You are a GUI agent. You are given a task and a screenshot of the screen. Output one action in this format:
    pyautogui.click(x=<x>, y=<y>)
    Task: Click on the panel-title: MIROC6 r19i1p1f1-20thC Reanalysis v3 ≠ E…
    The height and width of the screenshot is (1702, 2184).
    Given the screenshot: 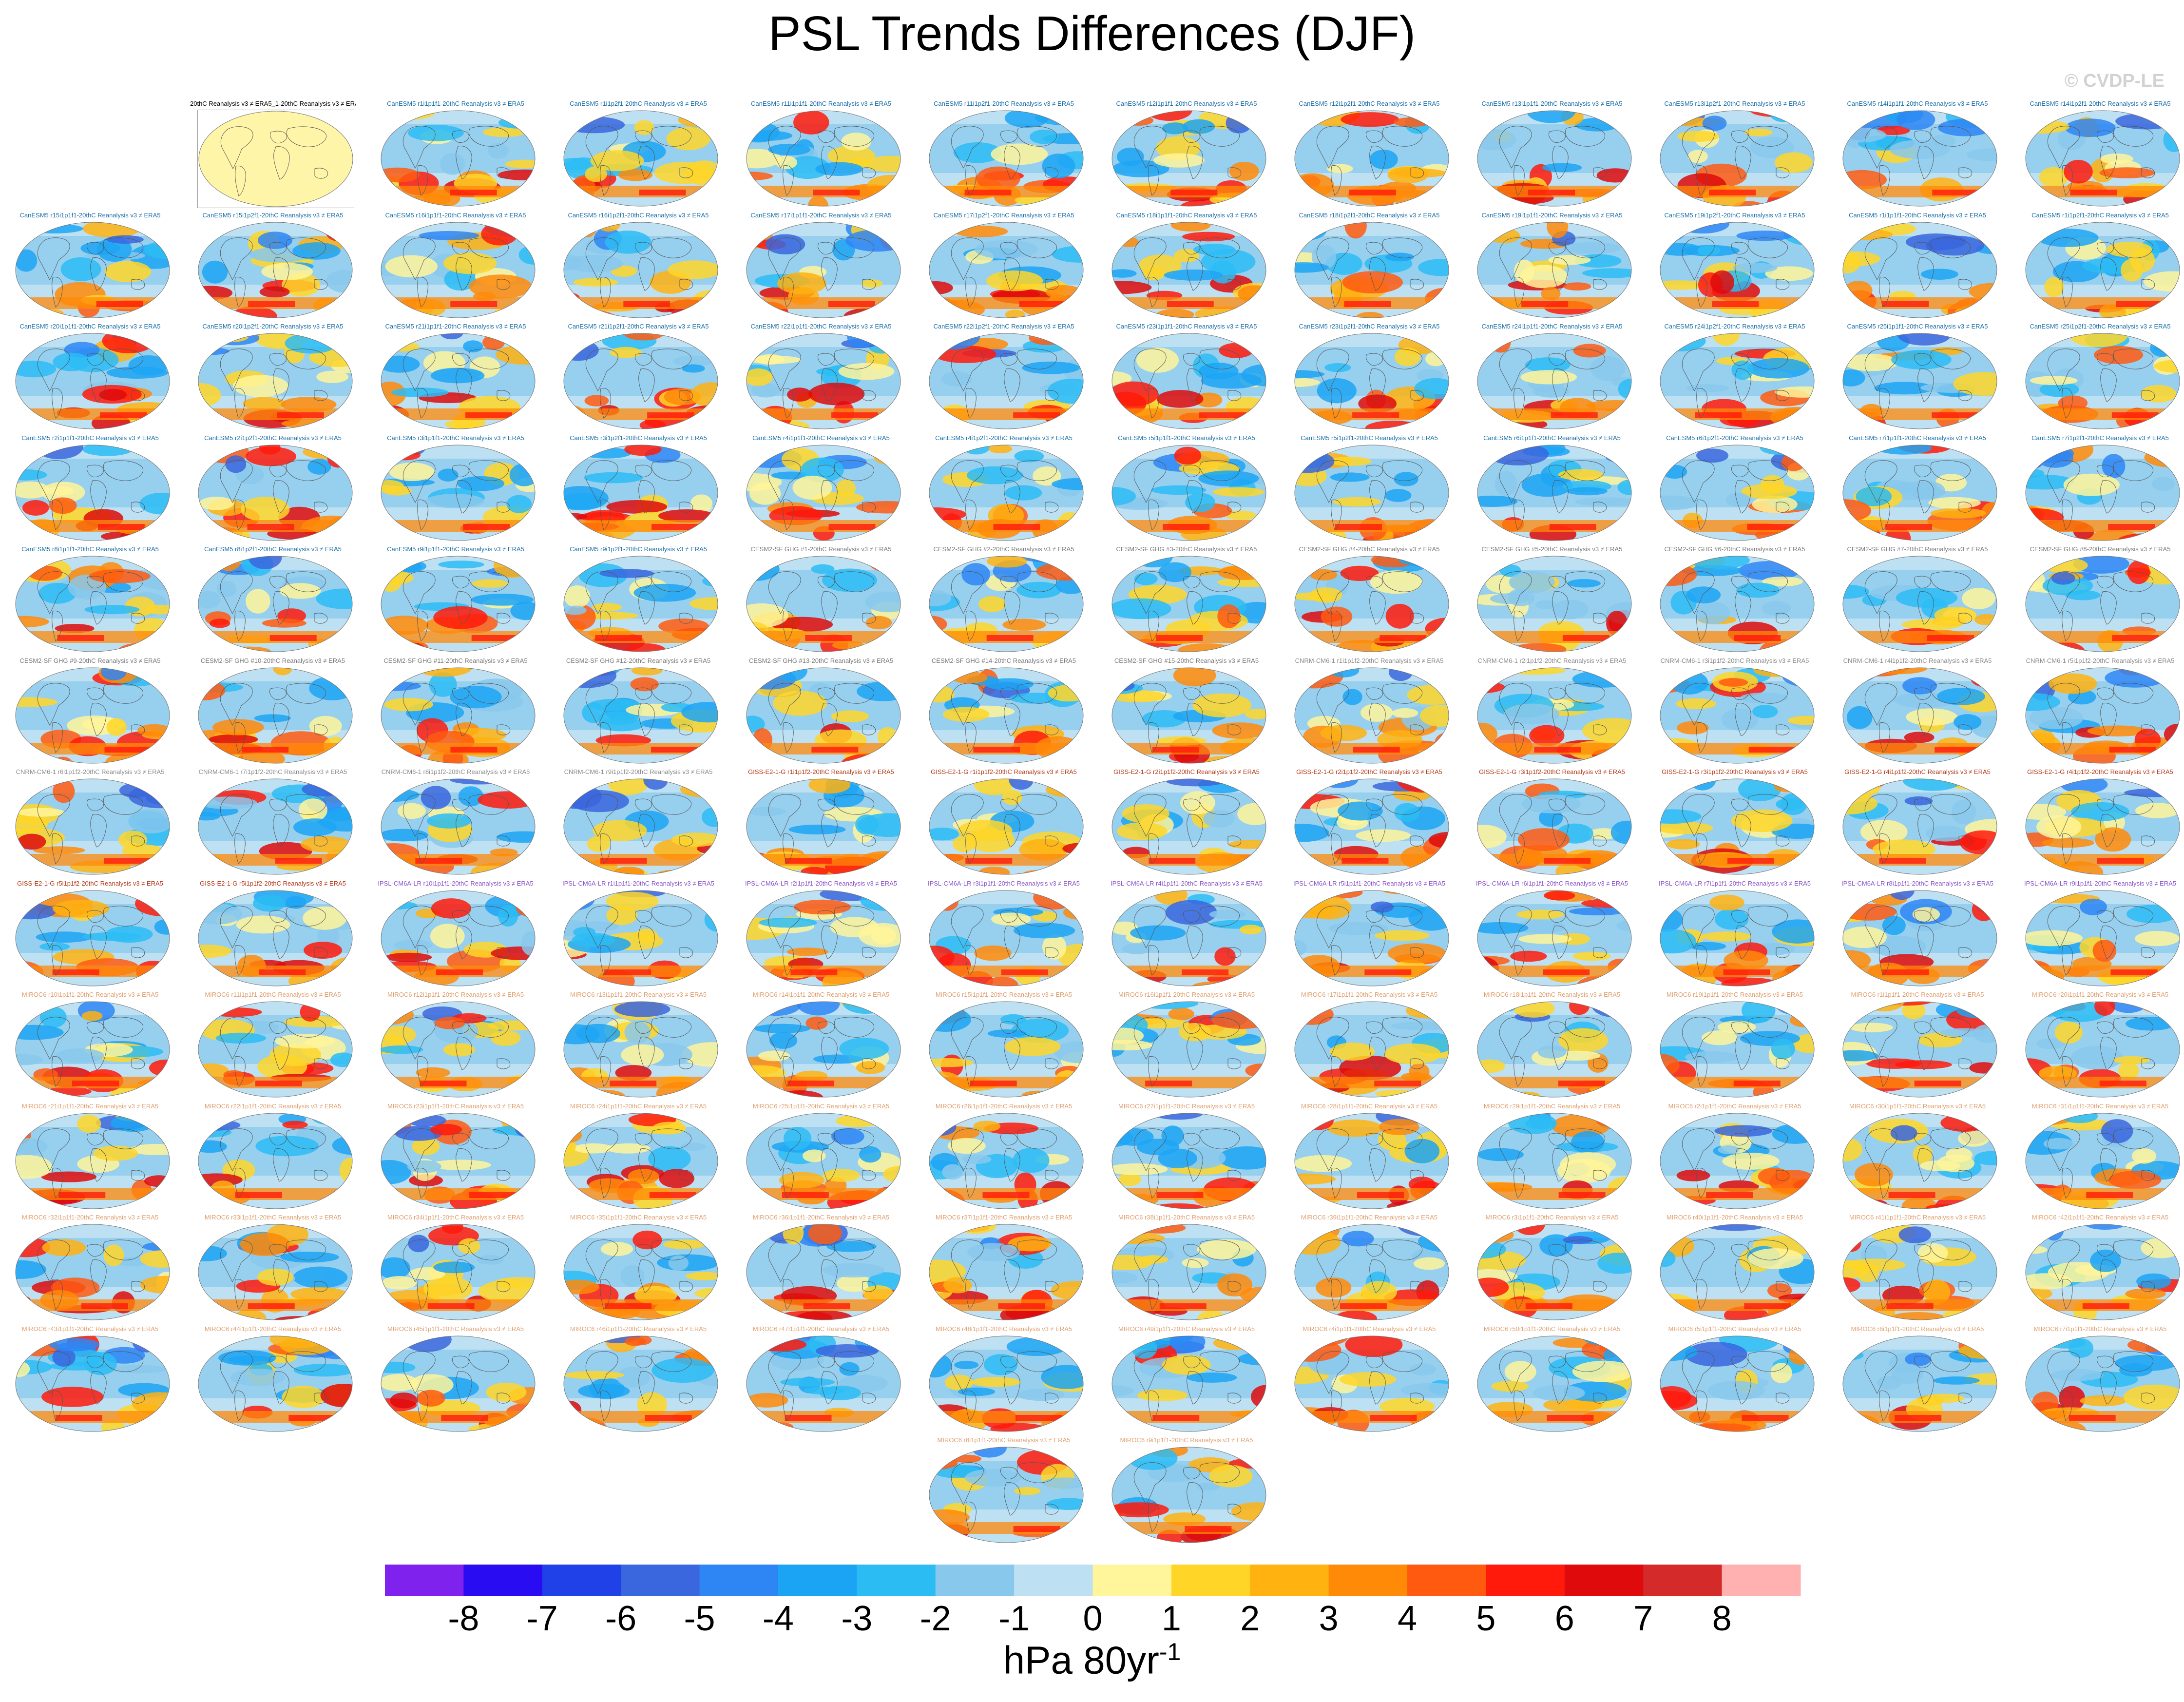 What is the action you would take?
    pyautogui.click(x=1734, y=994)
    